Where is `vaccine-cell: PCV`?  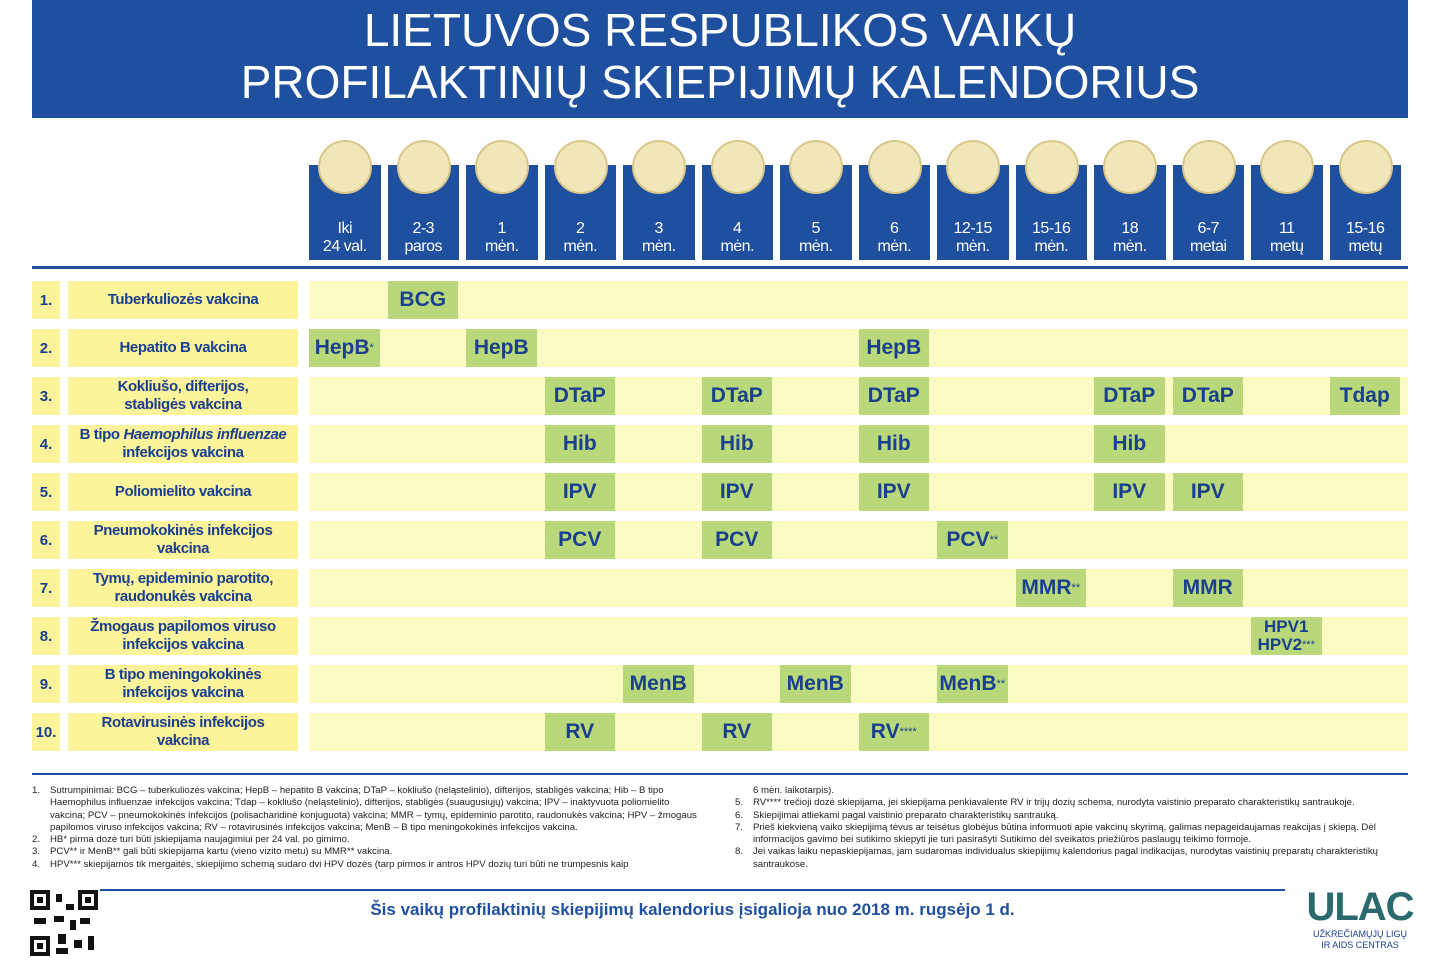
vaccine-cell: PCV is located at coordinates (736, 540).